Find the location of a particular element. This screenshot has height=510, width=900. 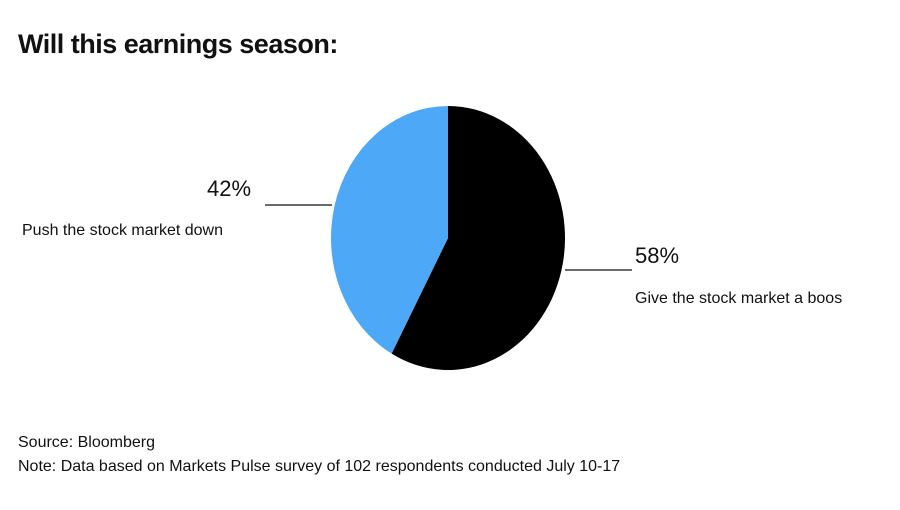

category-label: Give the stock market a boos is located at coordinates (738, 298).